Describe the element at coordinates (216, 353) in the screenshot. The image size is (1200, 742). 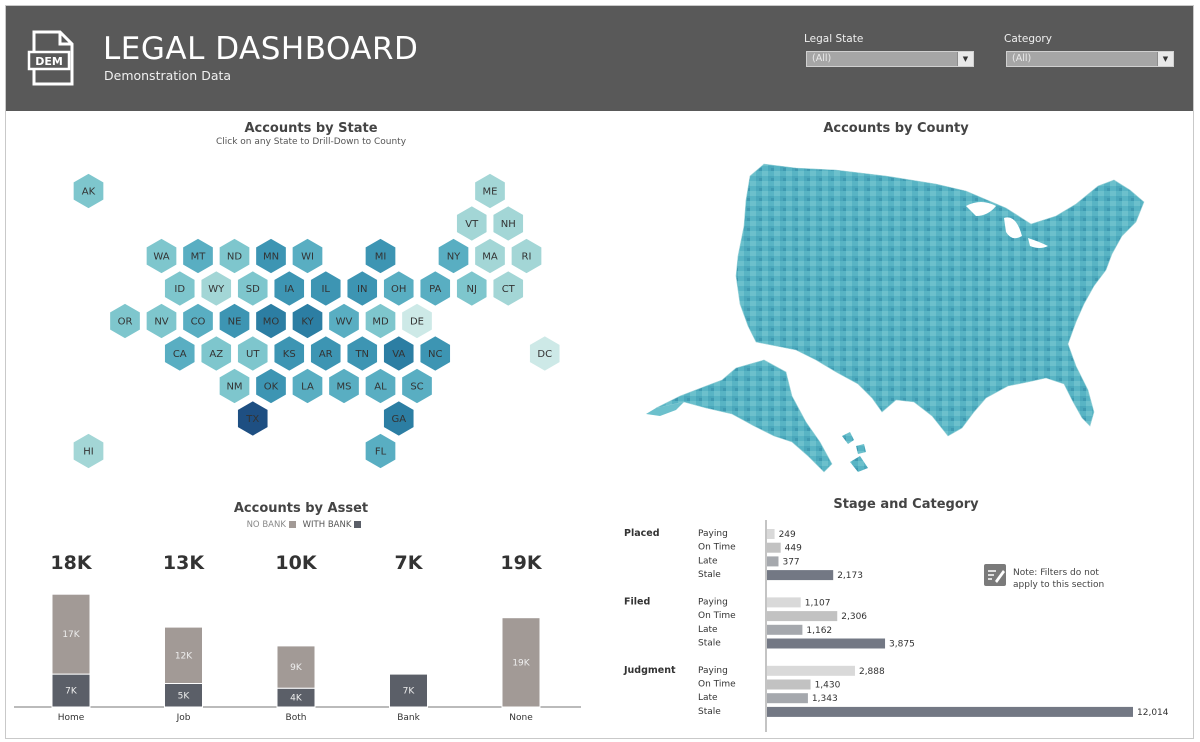
I see `state-hex-az: AZ` at that location.